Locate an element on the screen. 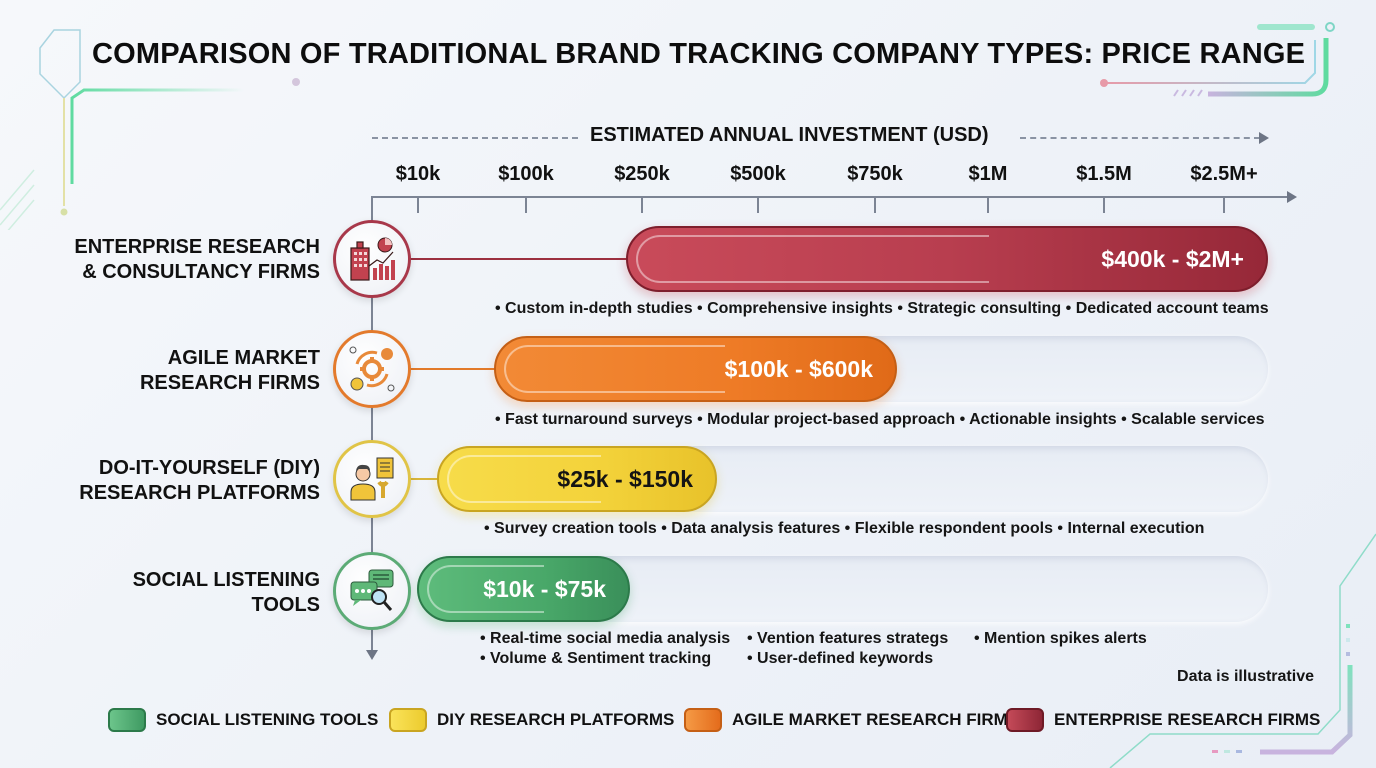 This screenshot has height=768, width=1376. axis-title-dash-right is located at coordinates (1140, 138).